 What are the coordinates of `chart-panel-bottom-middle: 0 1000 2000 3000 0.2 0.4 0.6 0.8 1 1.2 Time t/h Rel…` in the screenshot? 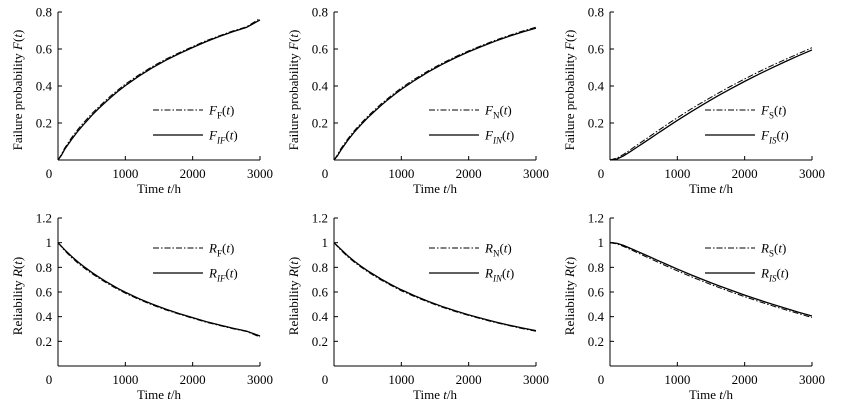 It's located at (417, 307).